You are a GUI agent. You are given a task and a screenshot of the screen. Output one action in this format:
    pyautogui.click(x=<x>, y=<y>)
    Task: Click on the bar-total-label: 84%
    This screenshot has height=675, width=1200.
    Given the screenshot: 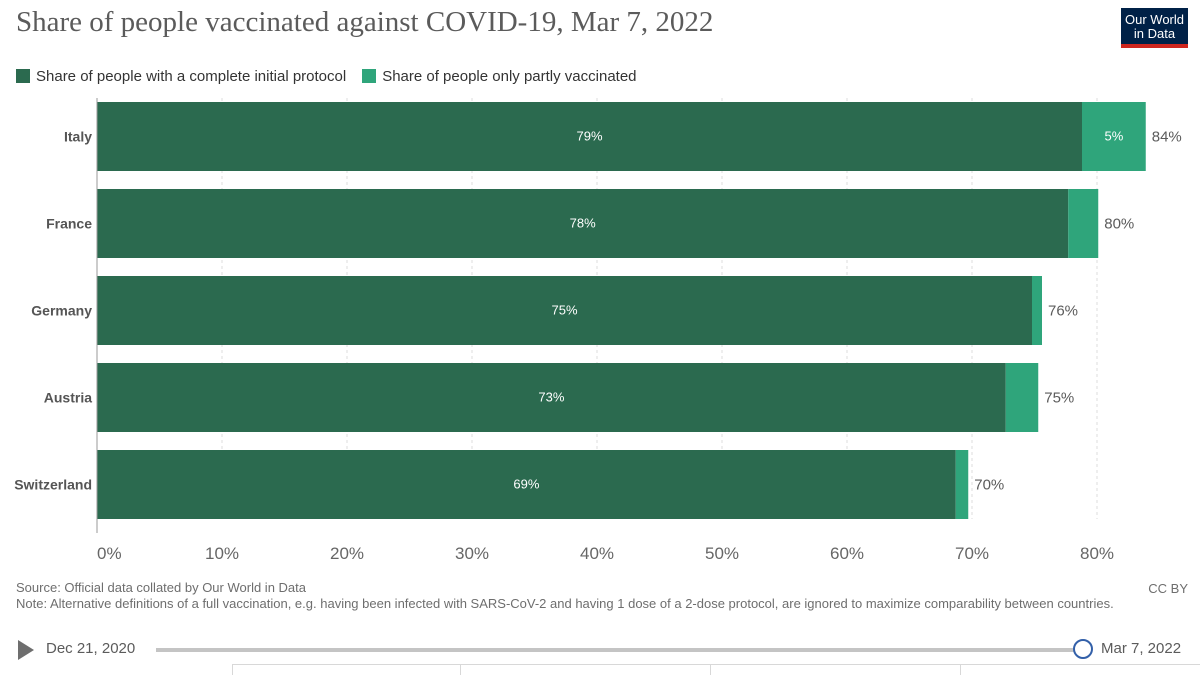 What is the action you would take?
    pyautogui.click(x=1167, y=137)
    